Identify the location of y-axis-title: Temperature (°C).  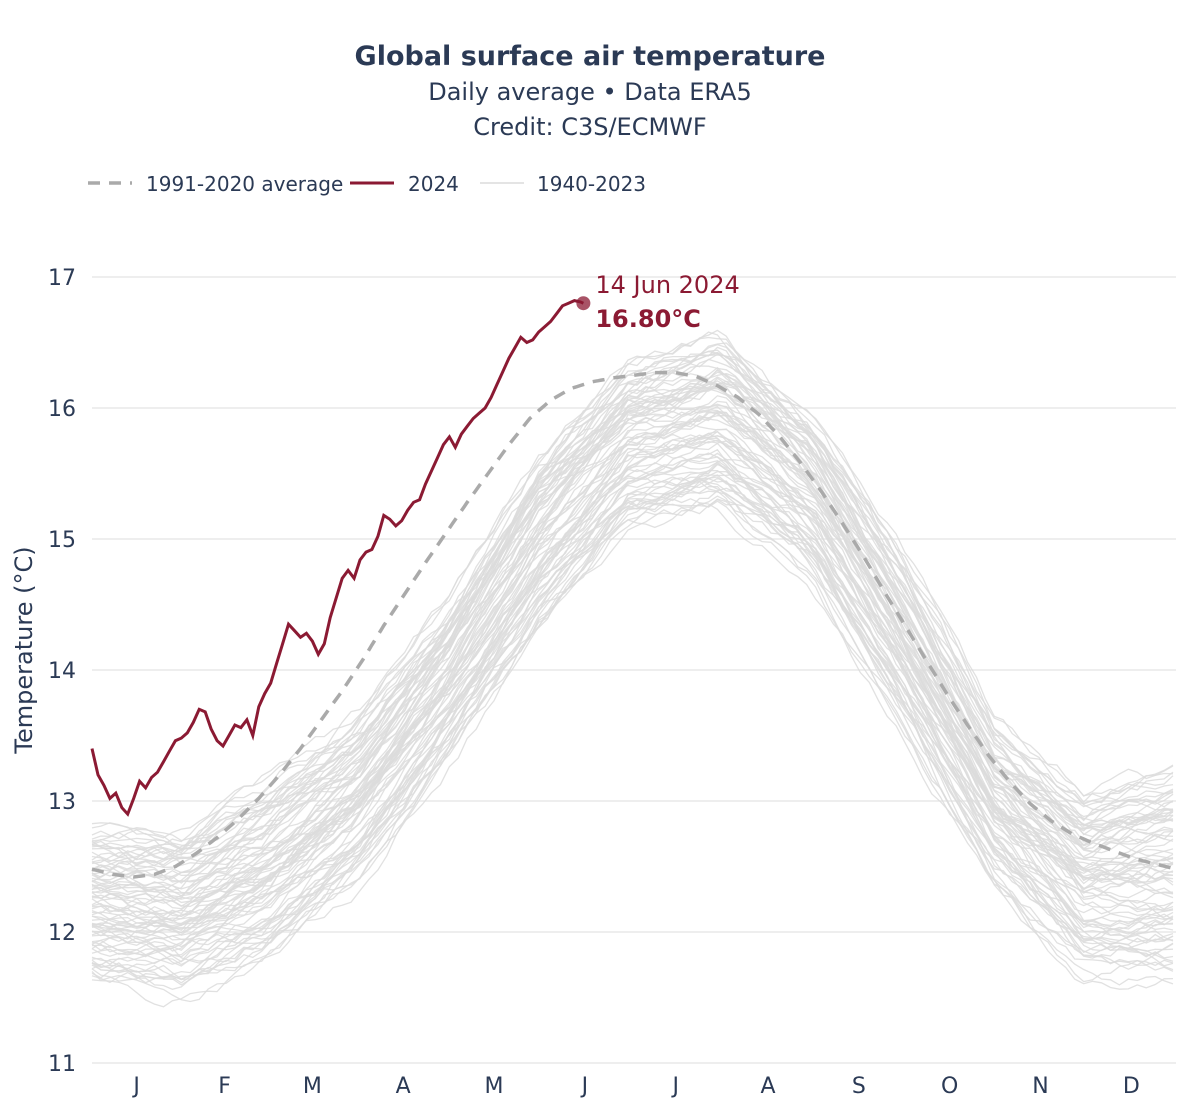
(24, 650).